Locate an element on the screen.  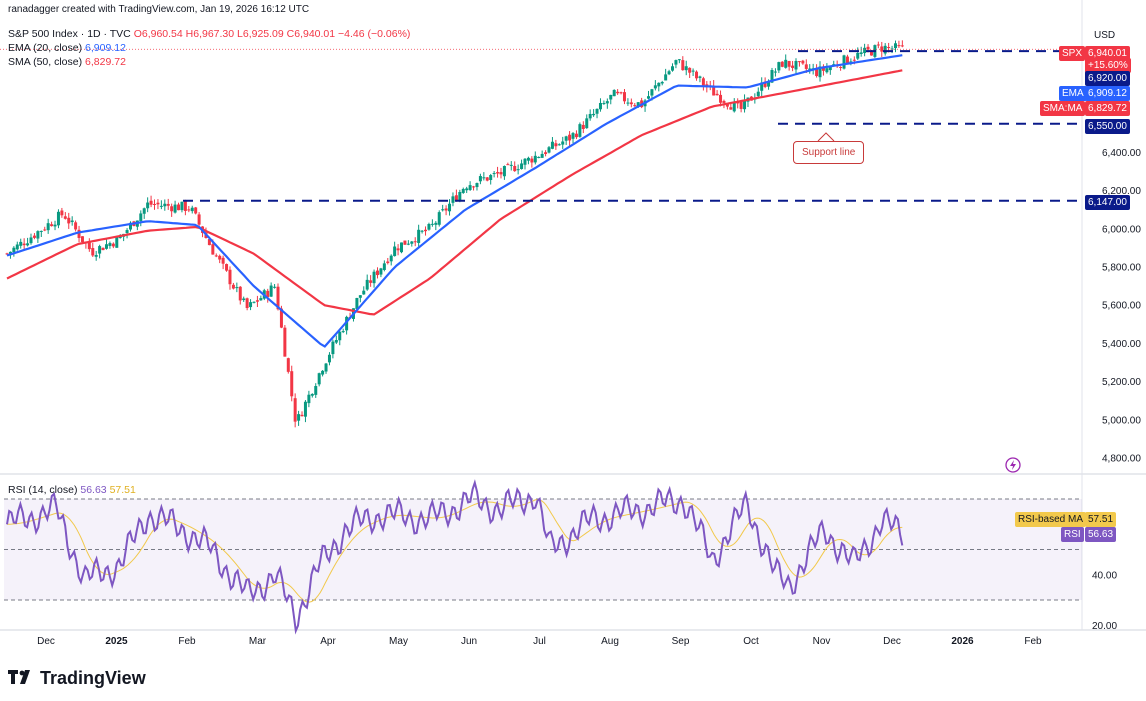
ema-legend-value: 6,909.12 is located at coordinates (105, 48).